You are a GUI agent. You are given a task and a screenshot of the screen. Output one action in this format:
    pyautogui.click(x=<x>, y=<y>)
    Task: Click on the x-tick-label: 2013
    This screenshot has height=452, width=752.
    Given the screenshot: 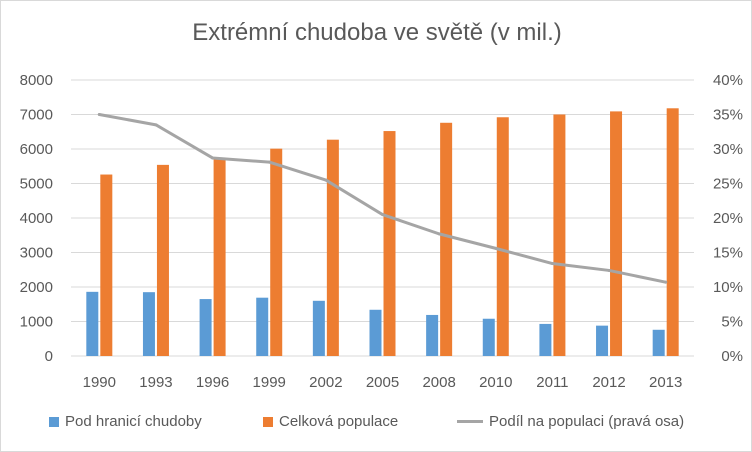 What is the action you would take?
    pyautogui.click(x=665, y=382)
    